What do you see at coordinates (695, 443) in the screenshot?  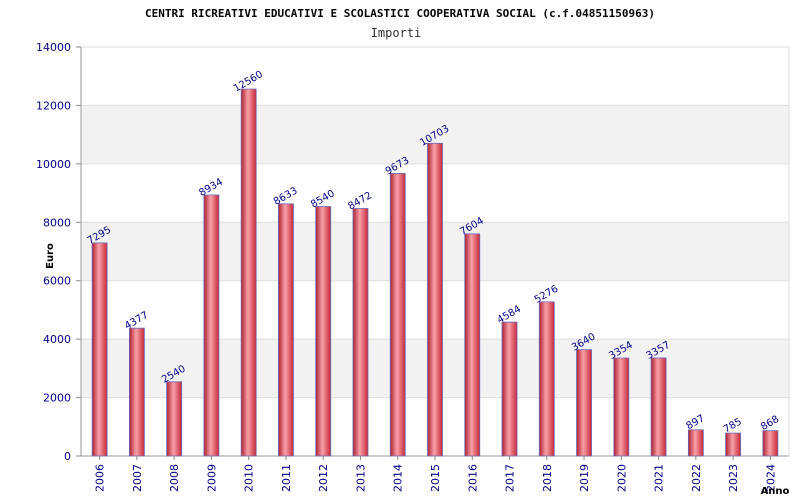 I see `bar-2022` at bounding box center [695, 443].